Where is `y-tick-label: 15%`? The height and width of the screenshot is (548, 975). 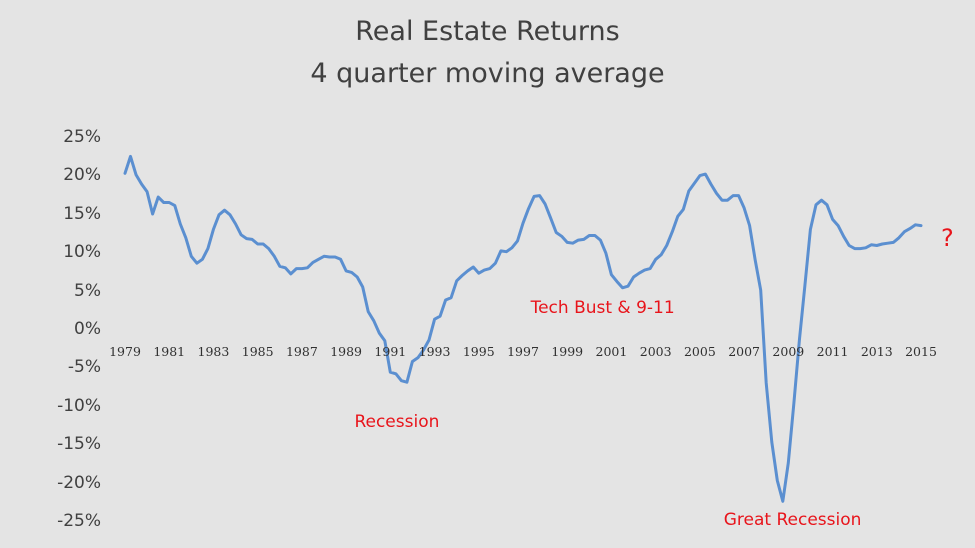 y-tick-label: 15% is located at coordinates (82, 213).